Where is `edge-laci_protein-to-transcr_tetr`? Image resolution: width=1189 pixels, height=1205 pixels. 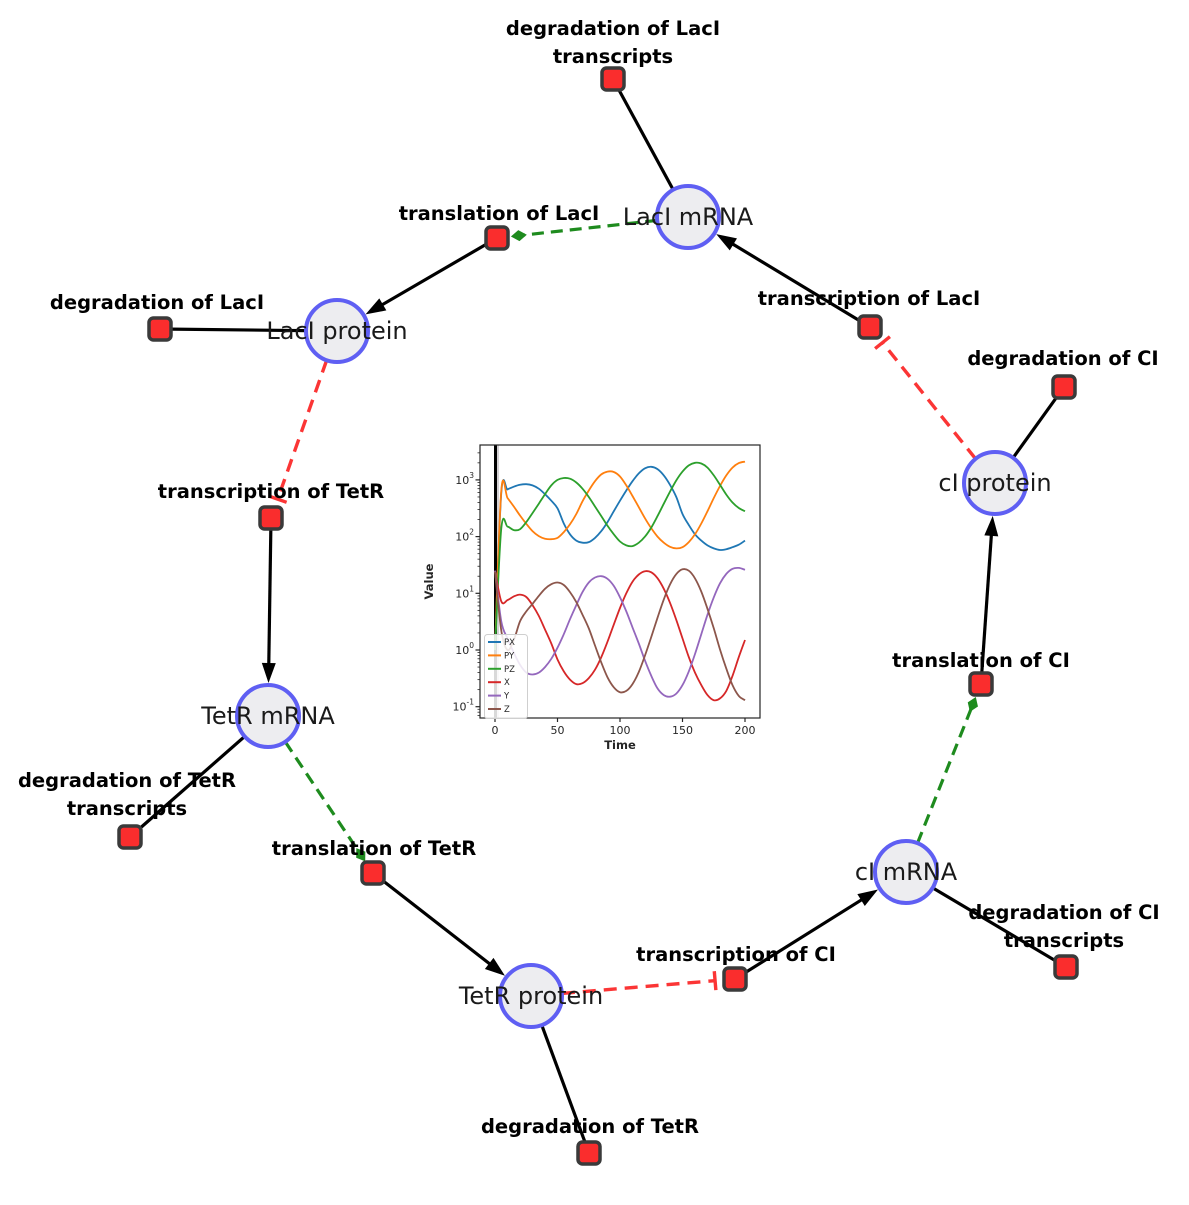 edge-laci_protein-to-transcr_tetr is located at coordinates (298, 431).